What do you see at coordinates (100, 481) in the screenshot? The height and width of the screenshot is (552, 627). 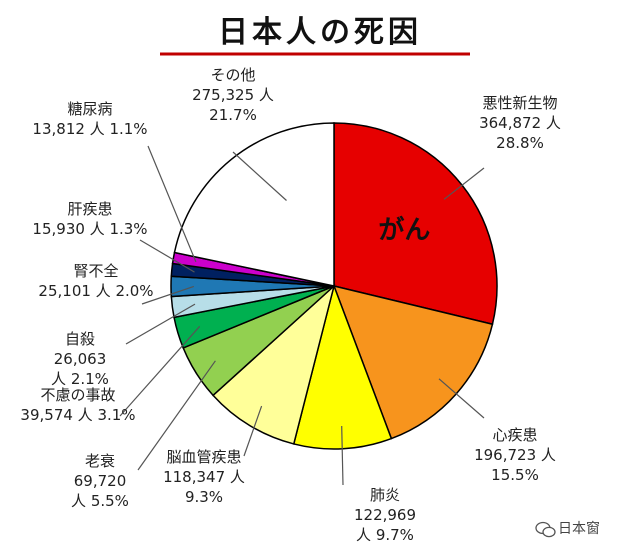 I see `slice-label-count-text: 69,720` at bounding box center [100, 481].